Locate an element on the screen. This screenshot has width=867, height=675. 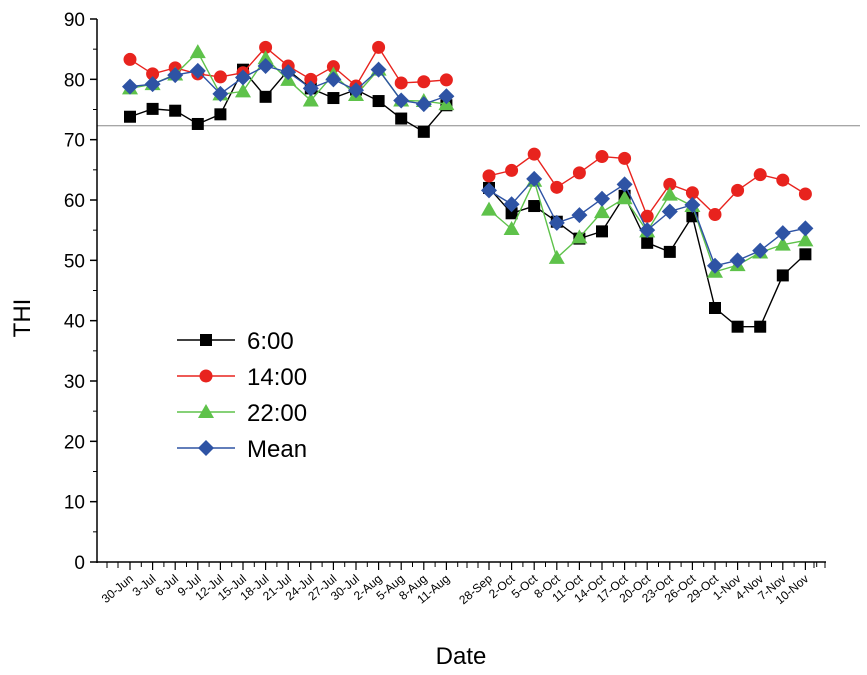
y-tick-label: 50 is located at coordinates (74, 261).